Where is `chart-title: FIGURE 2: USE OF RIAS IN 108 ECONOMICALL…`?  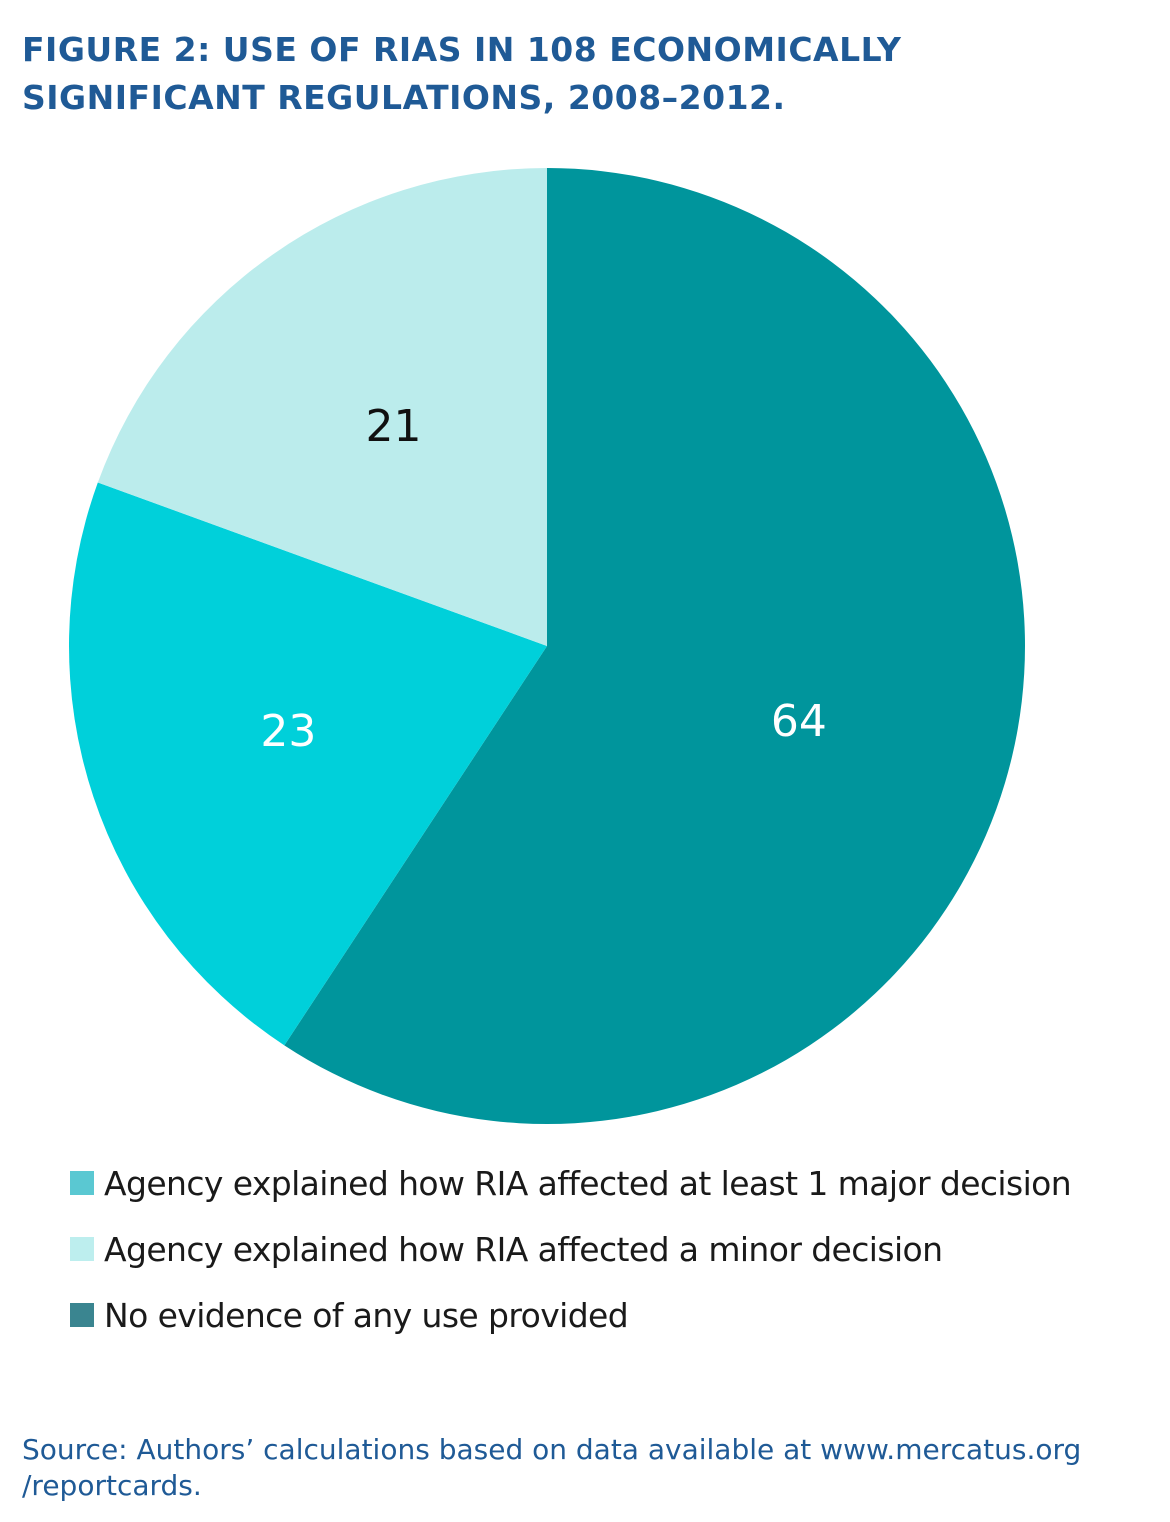
chart-title: FIGURE 2: USE OF RIAS IN 108 ECONOMICALL… is located at coordinates (462, 73).